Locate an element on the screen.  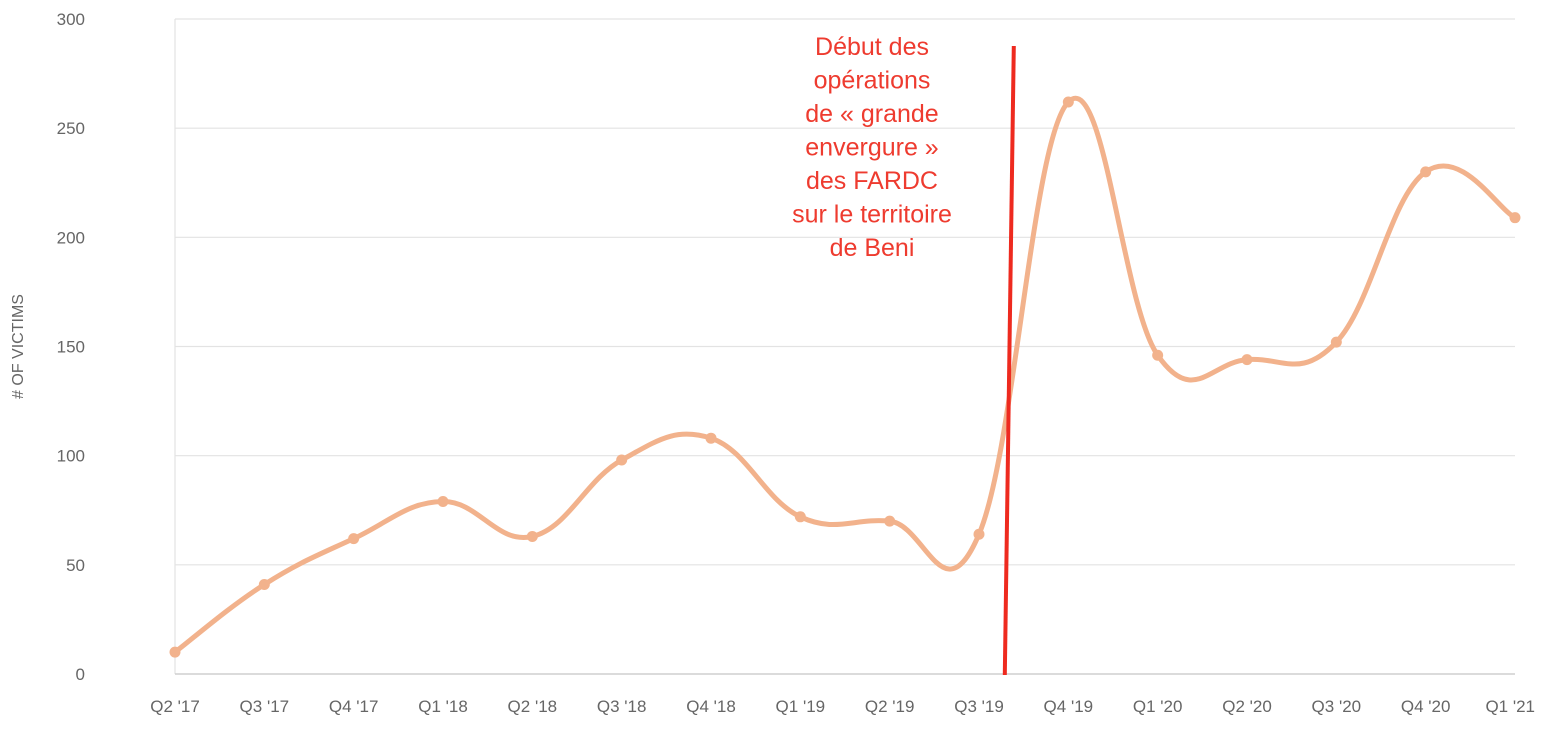
y-tick-label: 150 is located at coordinates (71, 347).